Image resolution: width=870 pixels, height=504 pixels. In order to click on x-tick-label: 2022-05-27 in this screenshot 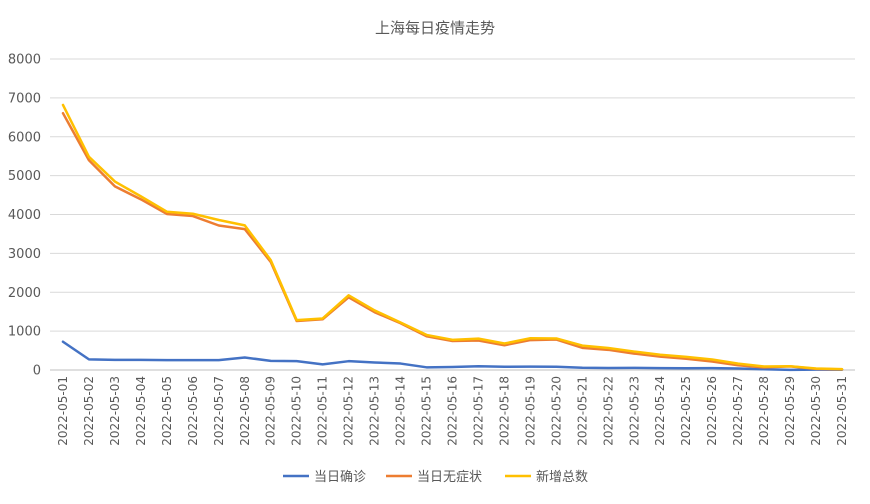, I will do `click(738, 411)`.